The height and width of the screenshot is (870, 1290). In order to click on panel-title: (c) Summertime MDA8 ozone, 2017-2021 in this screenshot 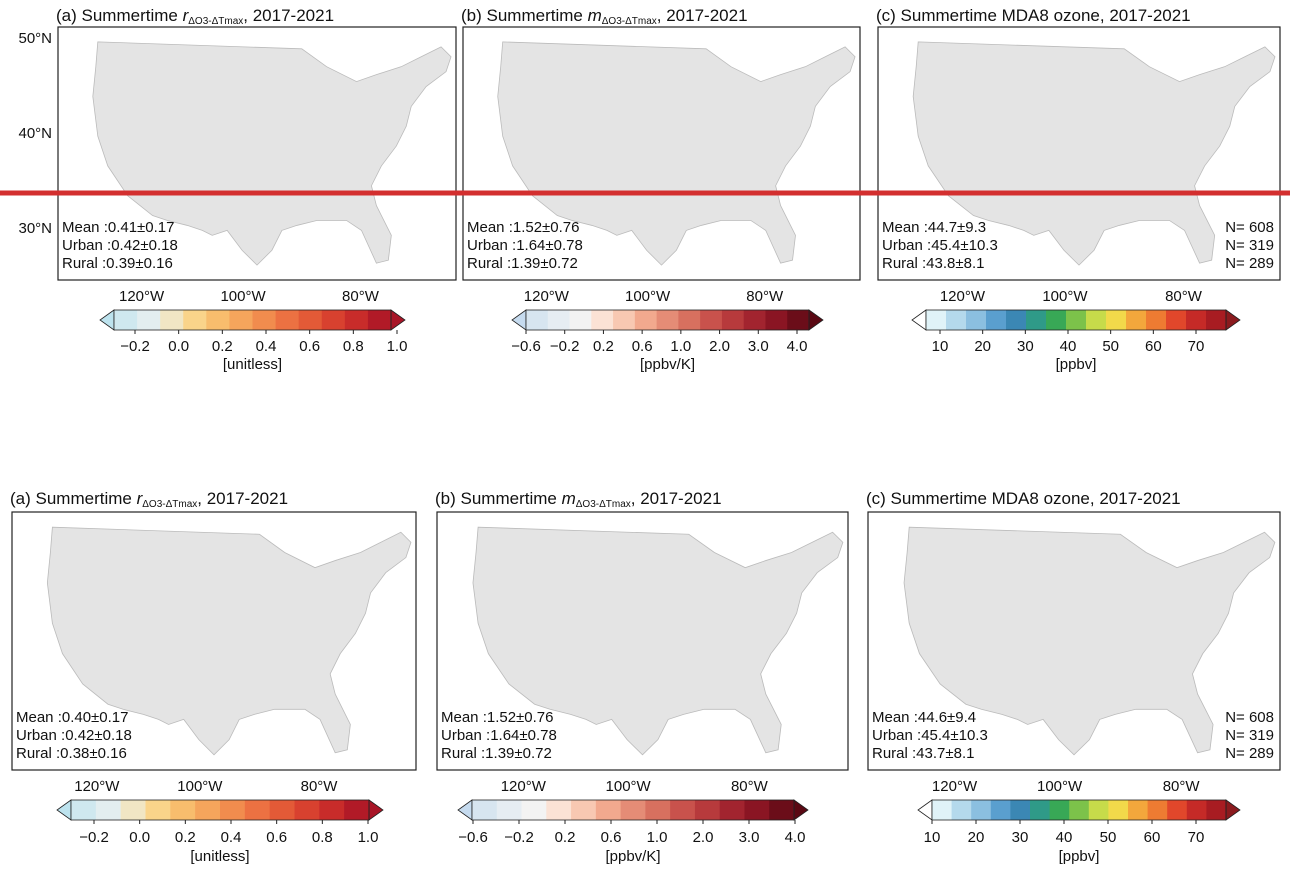, I will do `click(1033, 15)`.